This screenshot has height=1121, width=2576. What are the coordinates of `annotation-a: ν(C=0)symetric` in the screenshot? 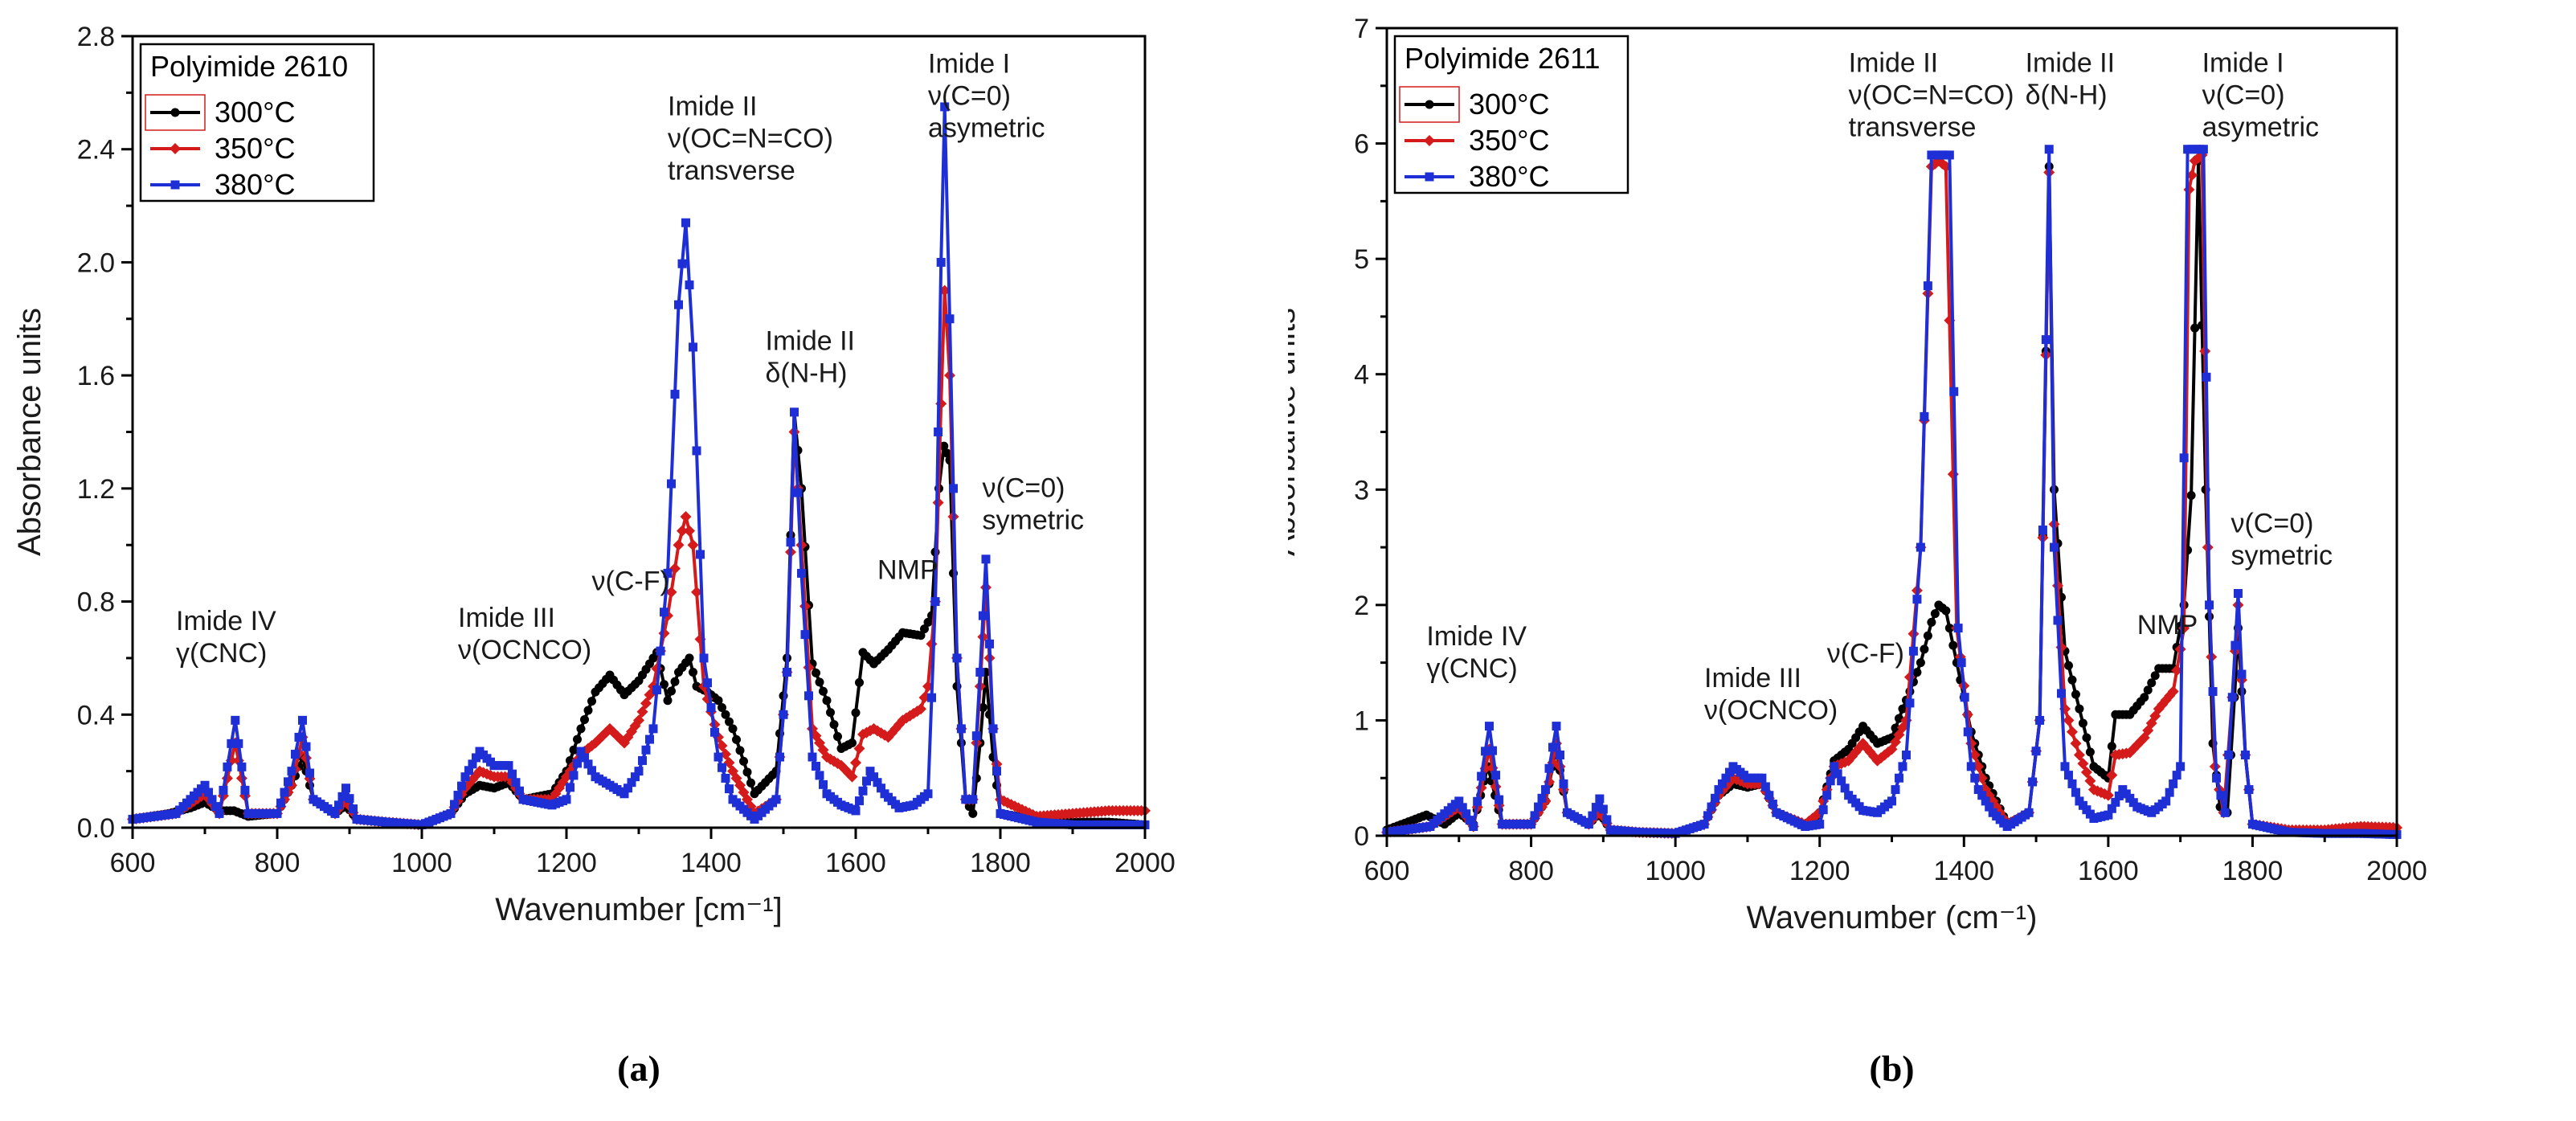 It's located at (1034, 504).